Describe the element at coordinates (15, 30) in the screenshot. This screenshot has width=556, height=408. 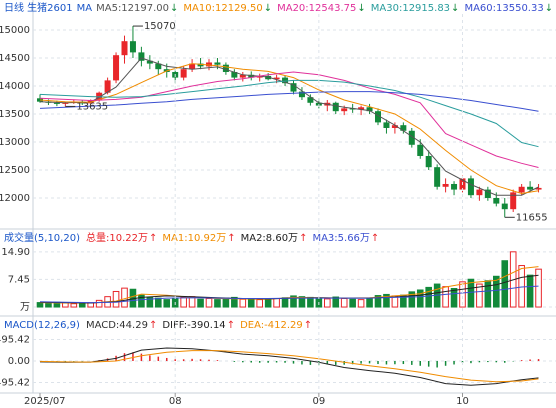
I see `y-tick-label: 15000` at that location.